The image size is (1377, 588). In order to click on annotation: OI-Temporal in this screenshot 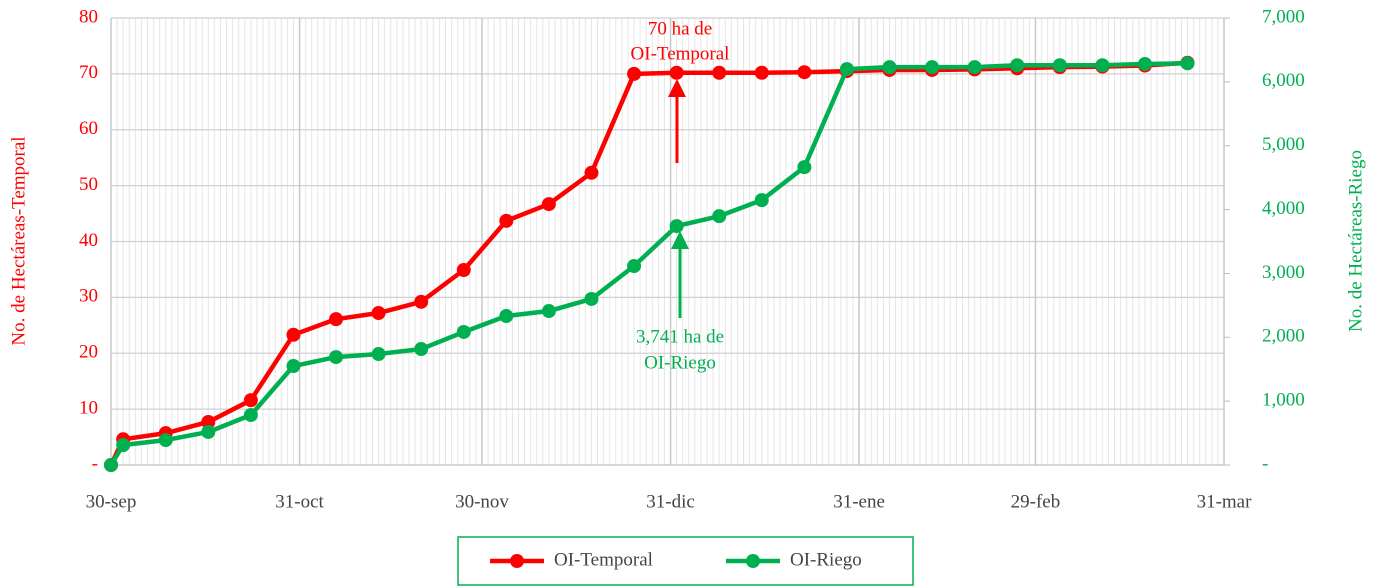, I will do `click(680, 53)`.